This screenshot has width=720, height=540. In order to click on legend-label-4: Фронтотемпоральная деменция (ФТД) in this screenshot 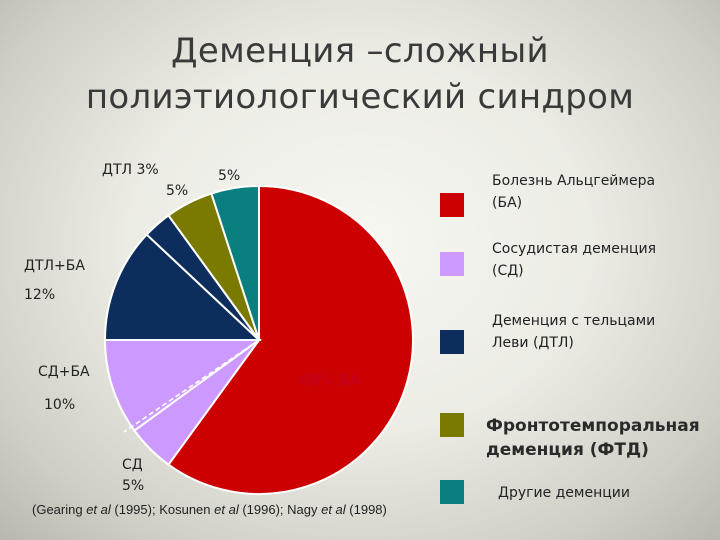, I will do `click(593, 438)`.